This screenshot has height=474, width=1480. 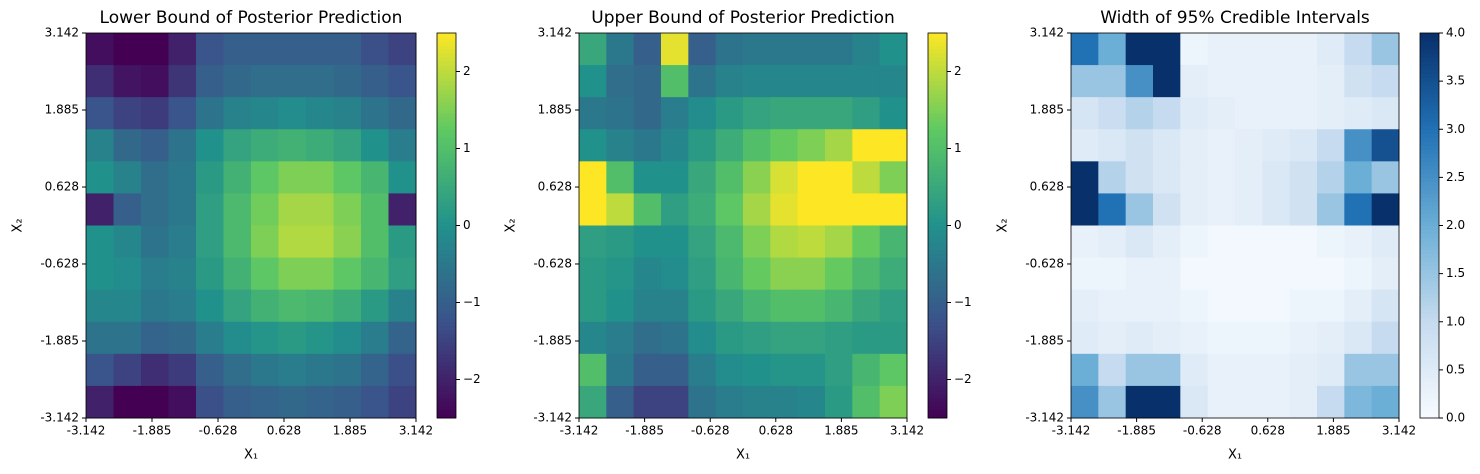 What do you see at coordinates (467, 148) in the screenshot?
I see `colorbar-tick-label: 1` at bounding box center [467, 148].